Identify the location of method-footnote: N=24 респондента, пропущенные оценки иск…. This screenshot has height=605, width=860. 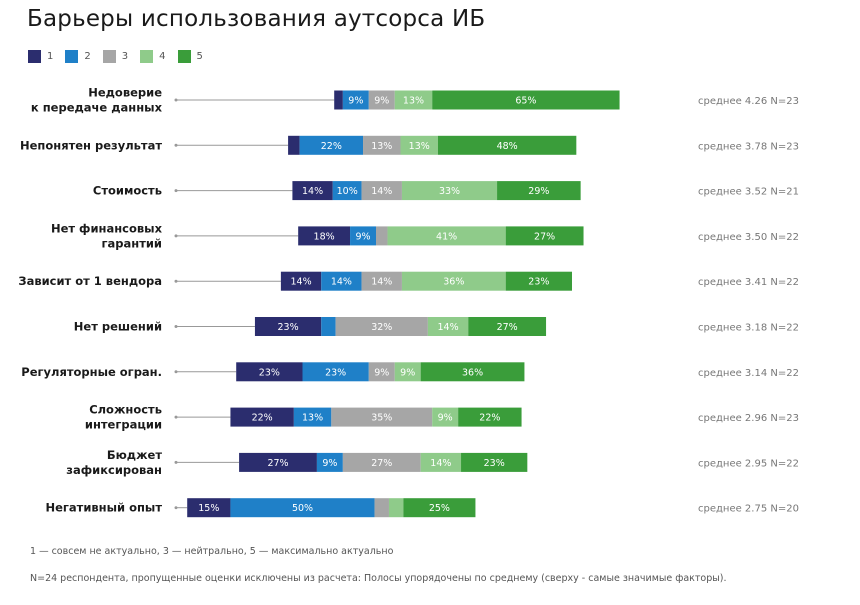
(378, 578).